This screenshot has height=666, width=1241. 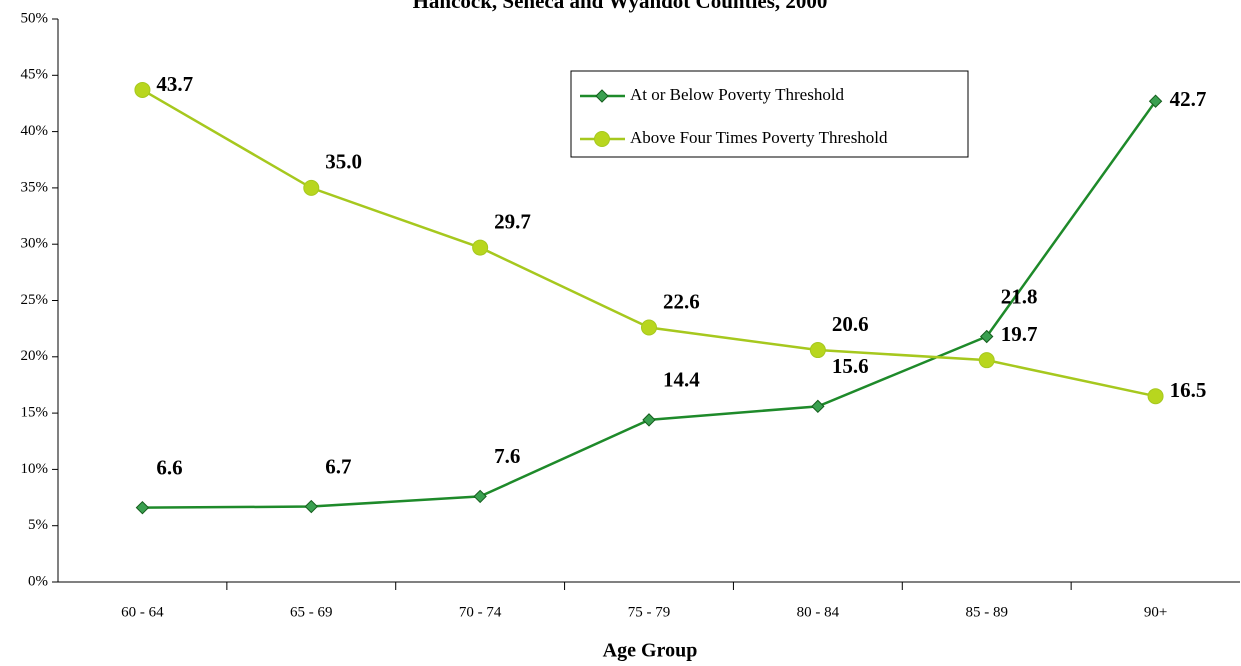 I want to click on y-tick-label: 10%, so click(x=35, y=469).